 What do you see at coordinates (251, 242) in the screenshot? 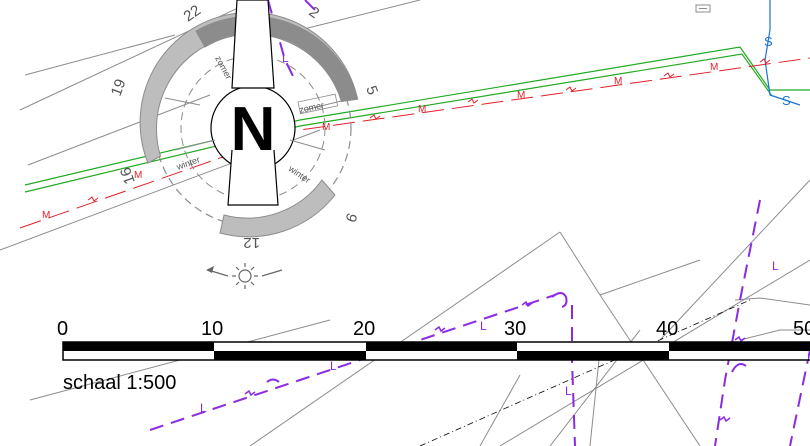
I see `hour-mark-12: 12` at bounding box center [251, 242].